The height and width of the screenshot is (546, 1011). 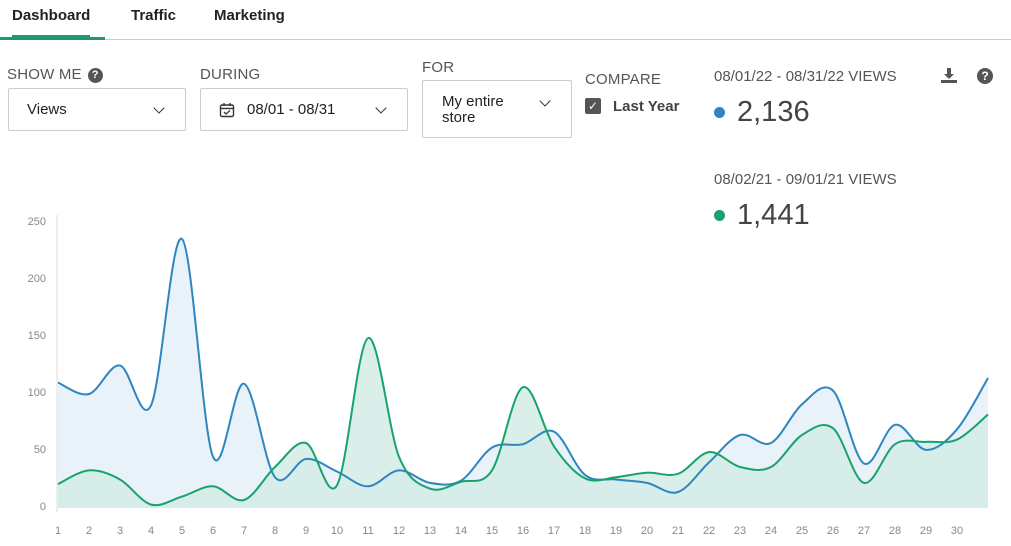 What do you see at coordinates (926, 531) in the screenshot?
I see `x-tick-label: 29` at bounding box center [926, 531].